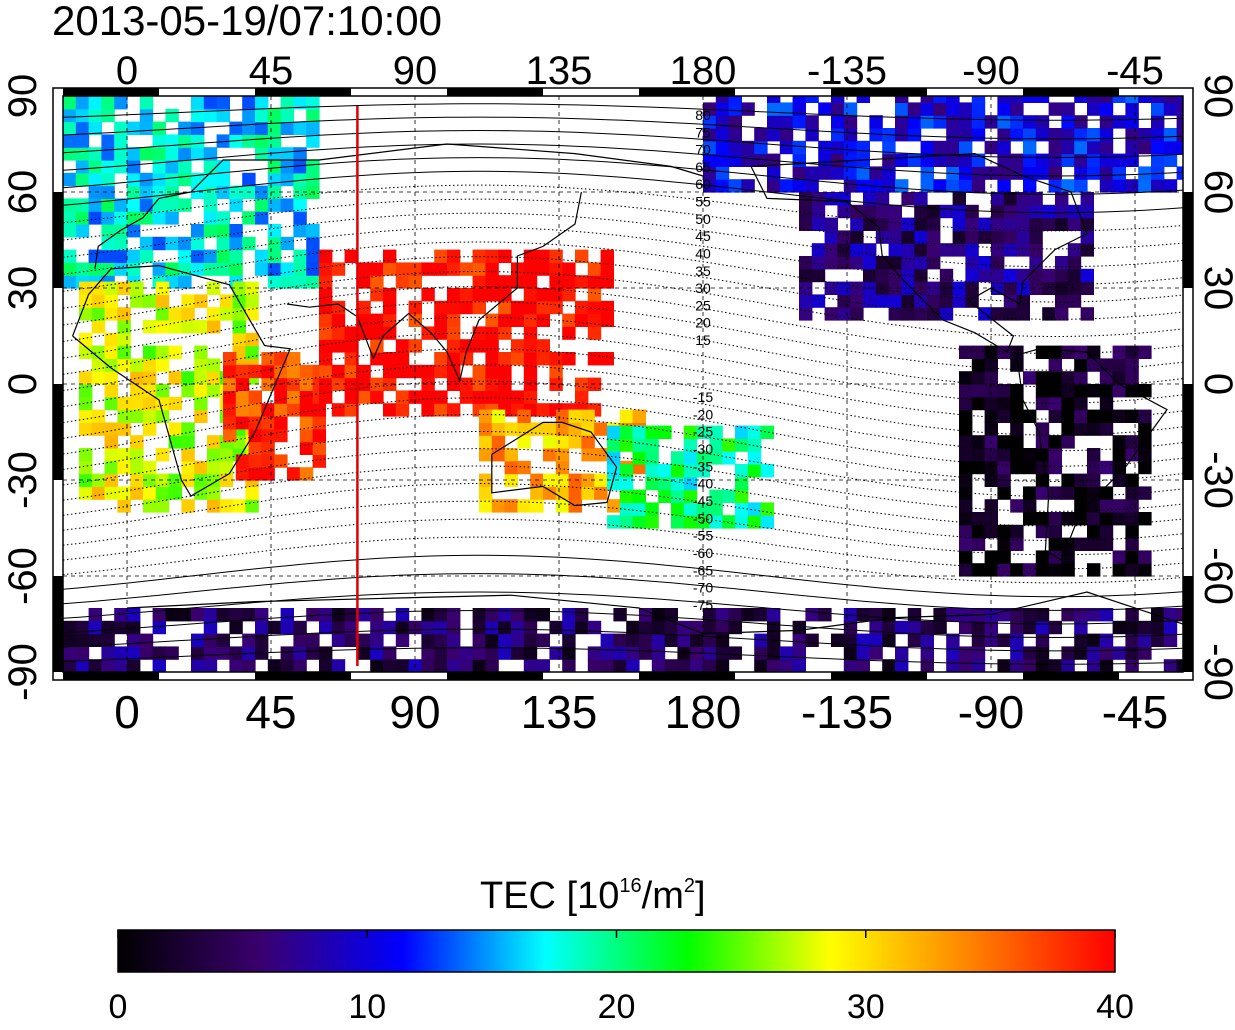 This screenshot has width=1235, height=1030. I want to click on lon-tick-label-top: 45, so click(271, 71).